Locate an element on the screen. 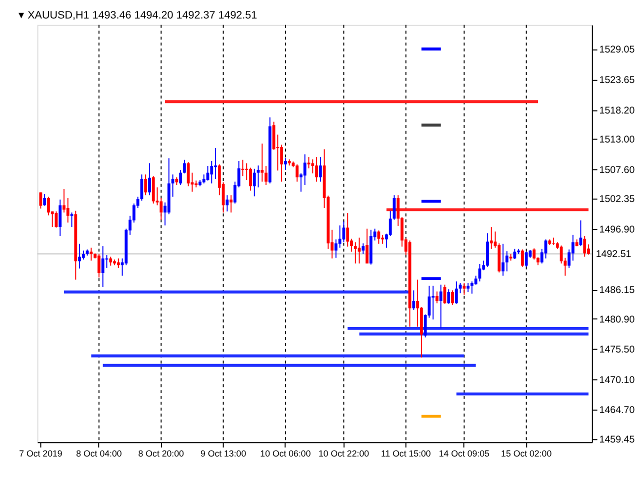 The image size is (640, 480). y-tick-label: 1486.15 is located at coordinates (617, 290).